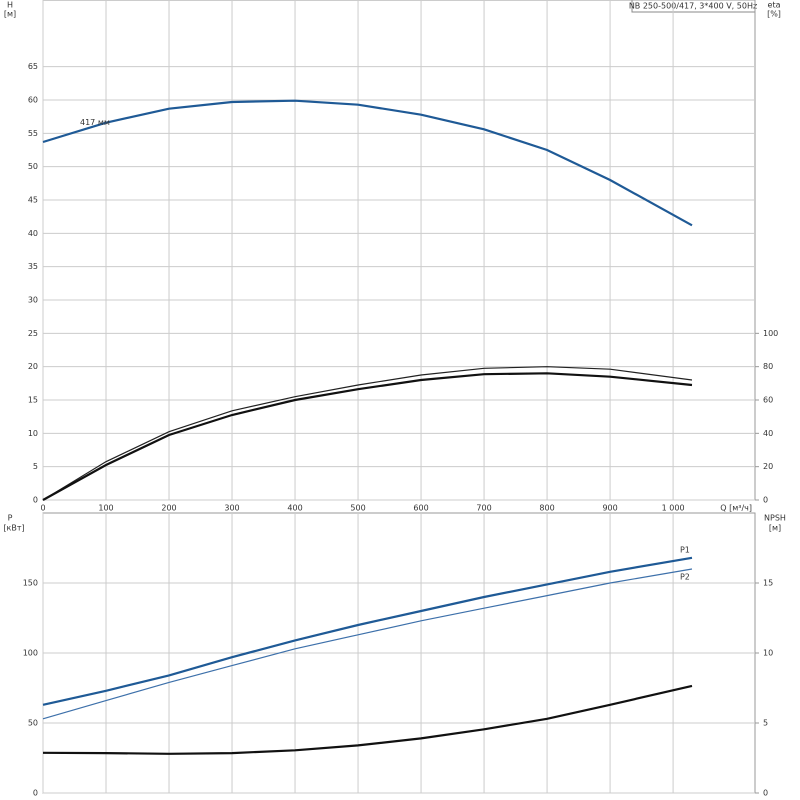  Describe the element at coordinates (774, 14) in the screenshot. I see `y2-axis-unit: [%]` at that location.